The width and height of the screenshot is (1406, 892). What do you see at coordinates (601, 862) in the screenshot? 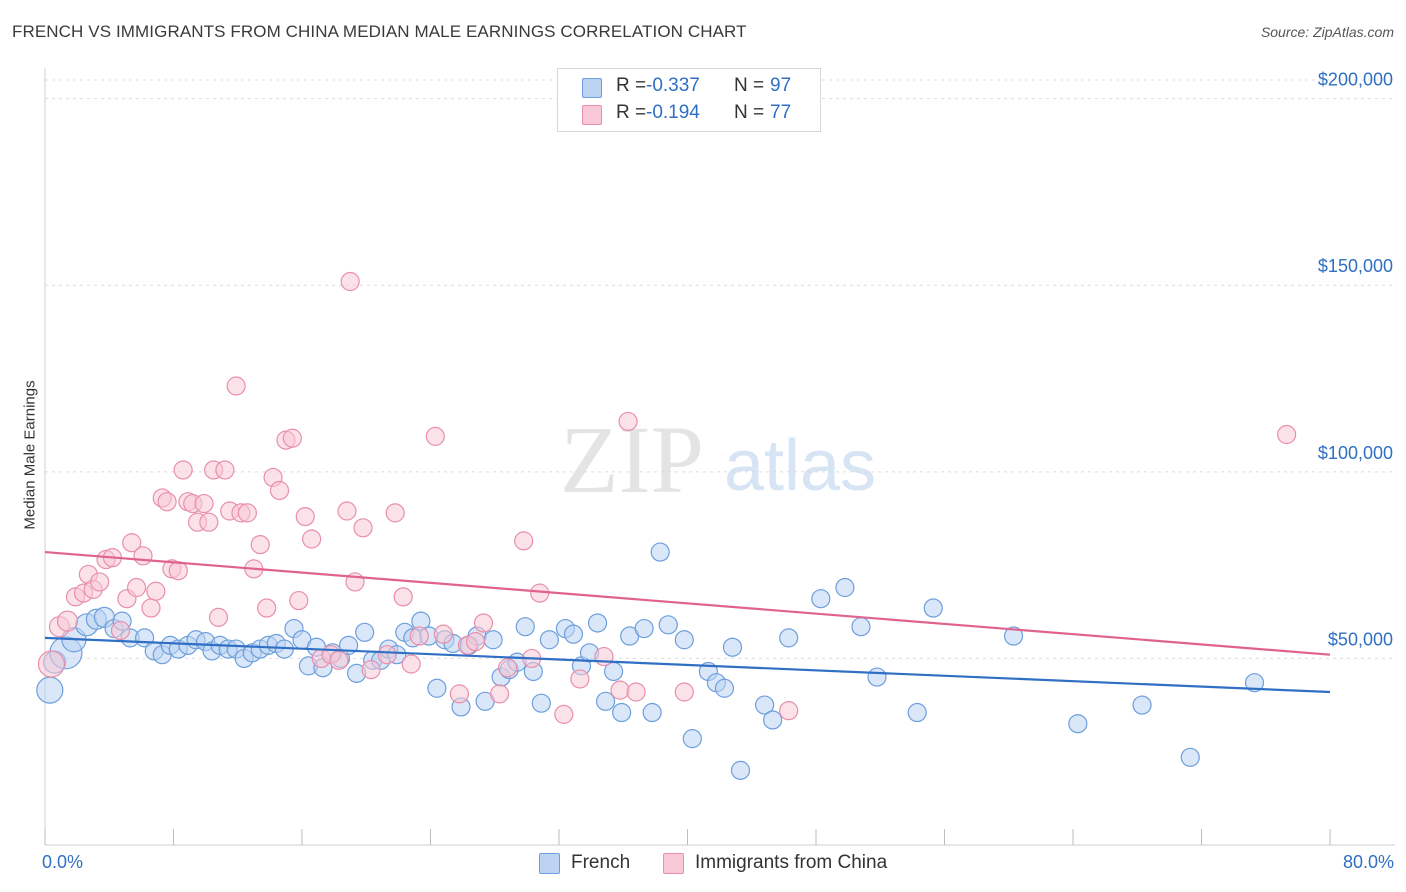
I see `legend-label-french: French` at bounding box center [601, 862].